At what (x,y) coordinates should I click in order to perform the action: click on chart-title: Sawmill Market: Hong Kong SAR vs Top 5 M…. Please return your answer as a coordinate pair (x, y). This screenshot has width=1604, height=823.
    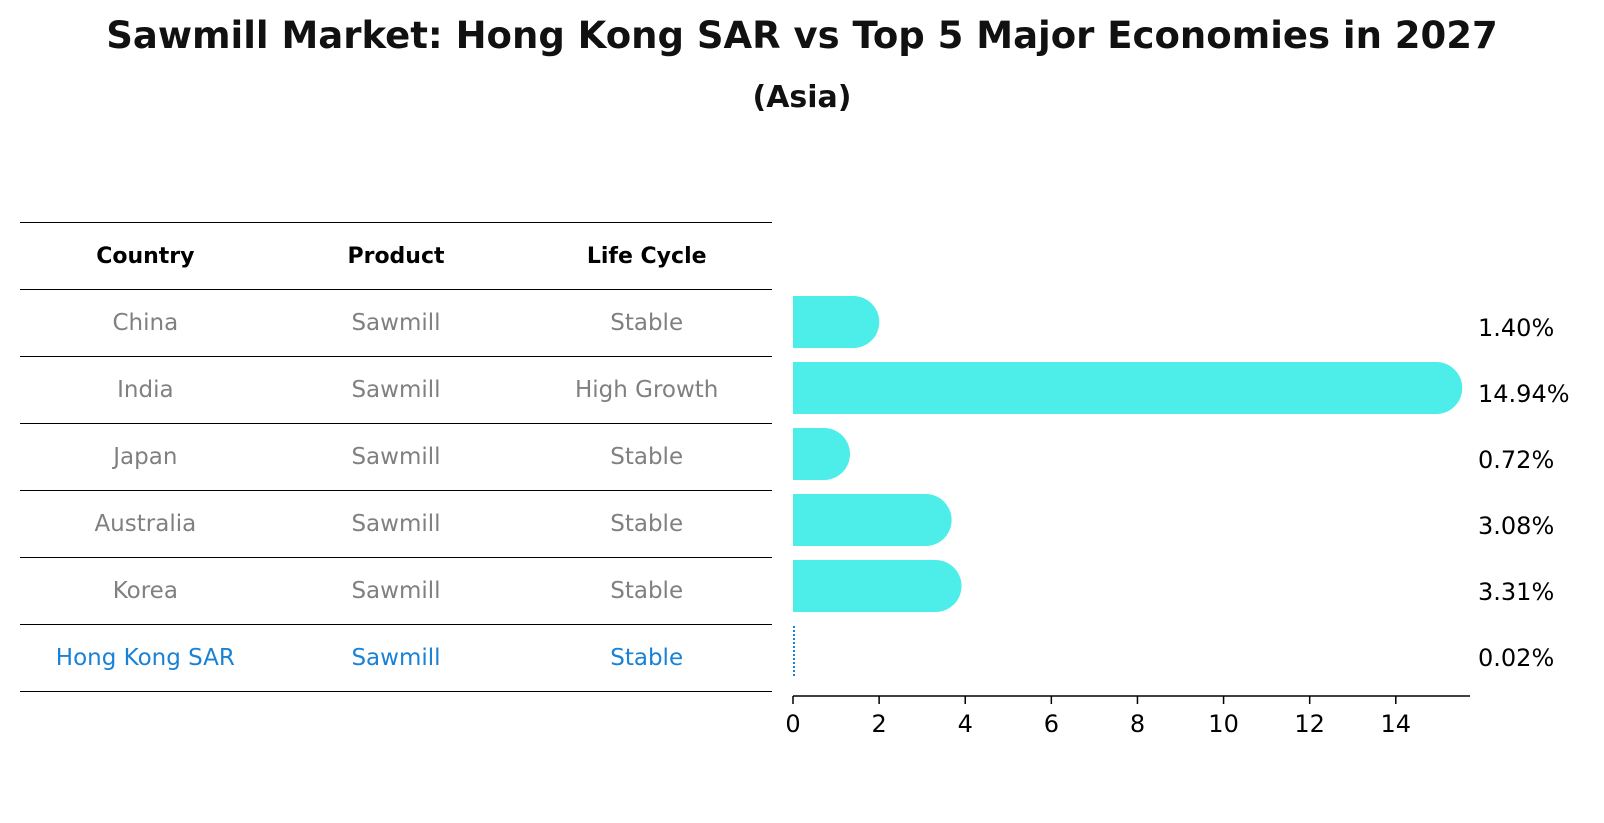
    Looking at the image, I should click on (802, 35).